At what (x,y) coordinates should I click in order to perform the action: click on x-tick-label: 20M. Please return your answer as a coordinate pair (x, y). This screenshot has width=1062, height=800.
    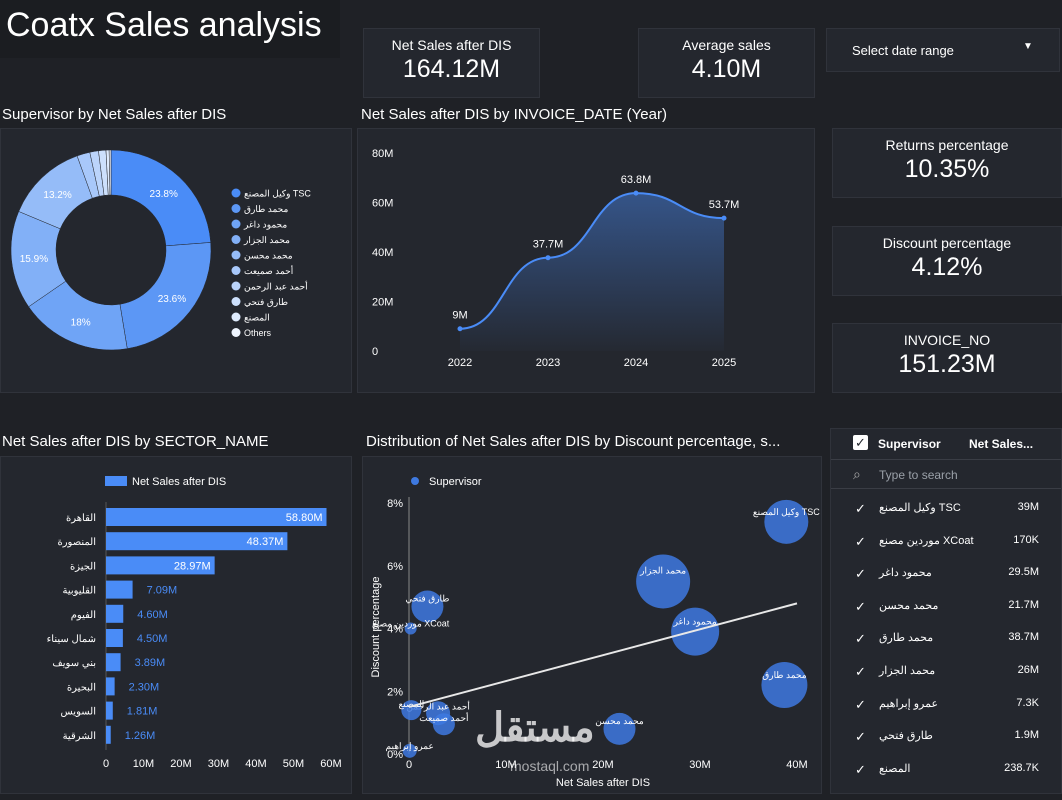
    Looking at the image, I should click on (602, 765).